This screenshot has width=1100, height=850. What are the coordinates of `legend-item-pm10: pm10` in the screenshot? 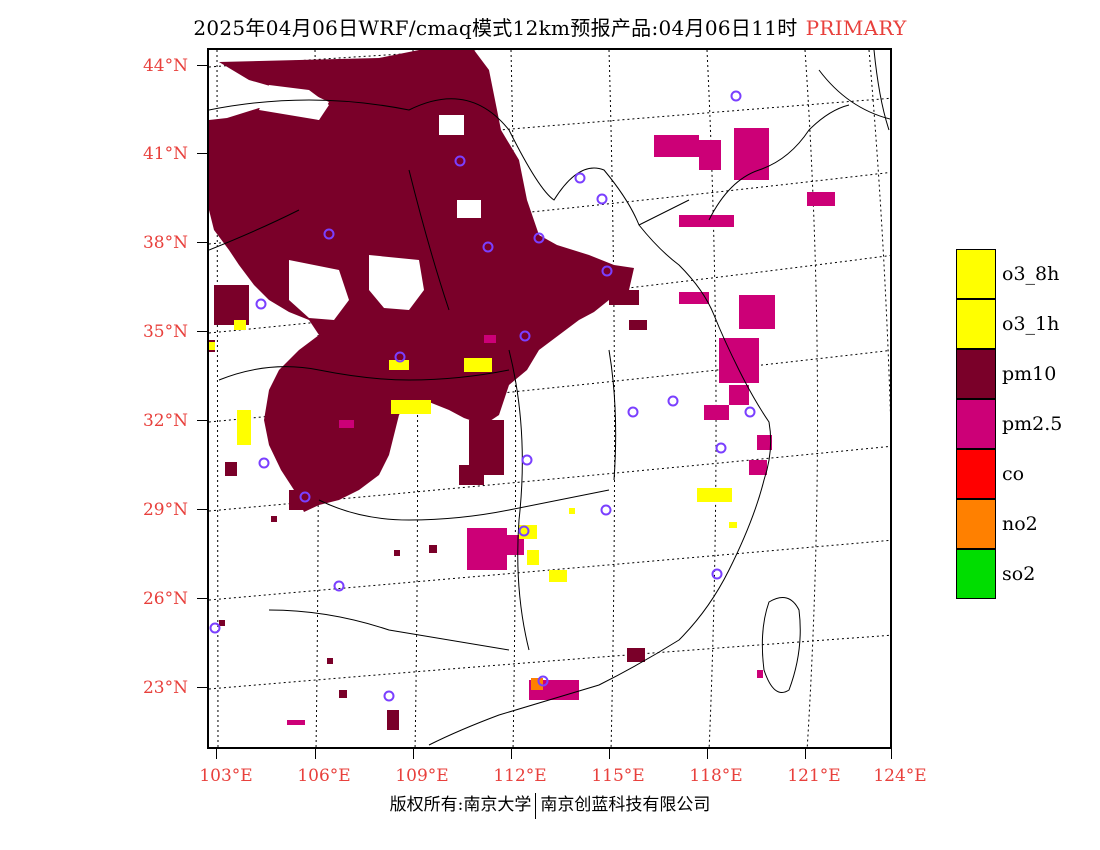 It's located at (1006, 374).